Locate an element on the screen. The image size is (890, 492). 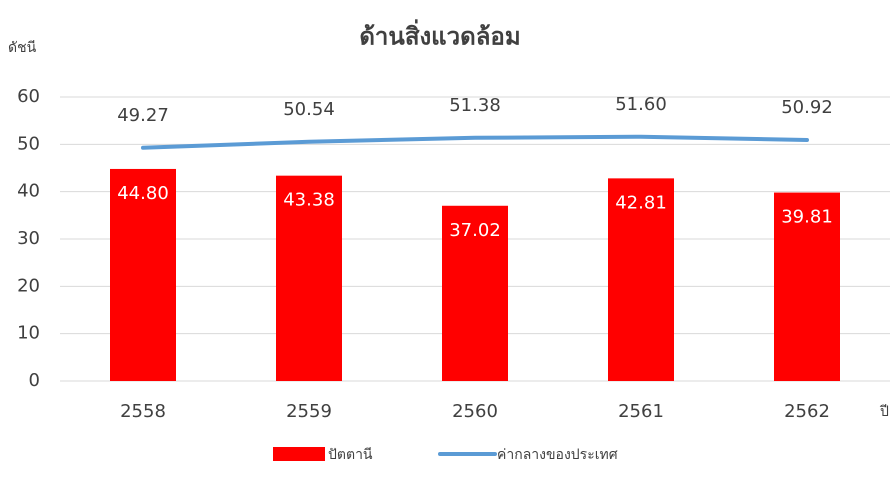
data-label: 50.54 is located at coordinates (309, 109).